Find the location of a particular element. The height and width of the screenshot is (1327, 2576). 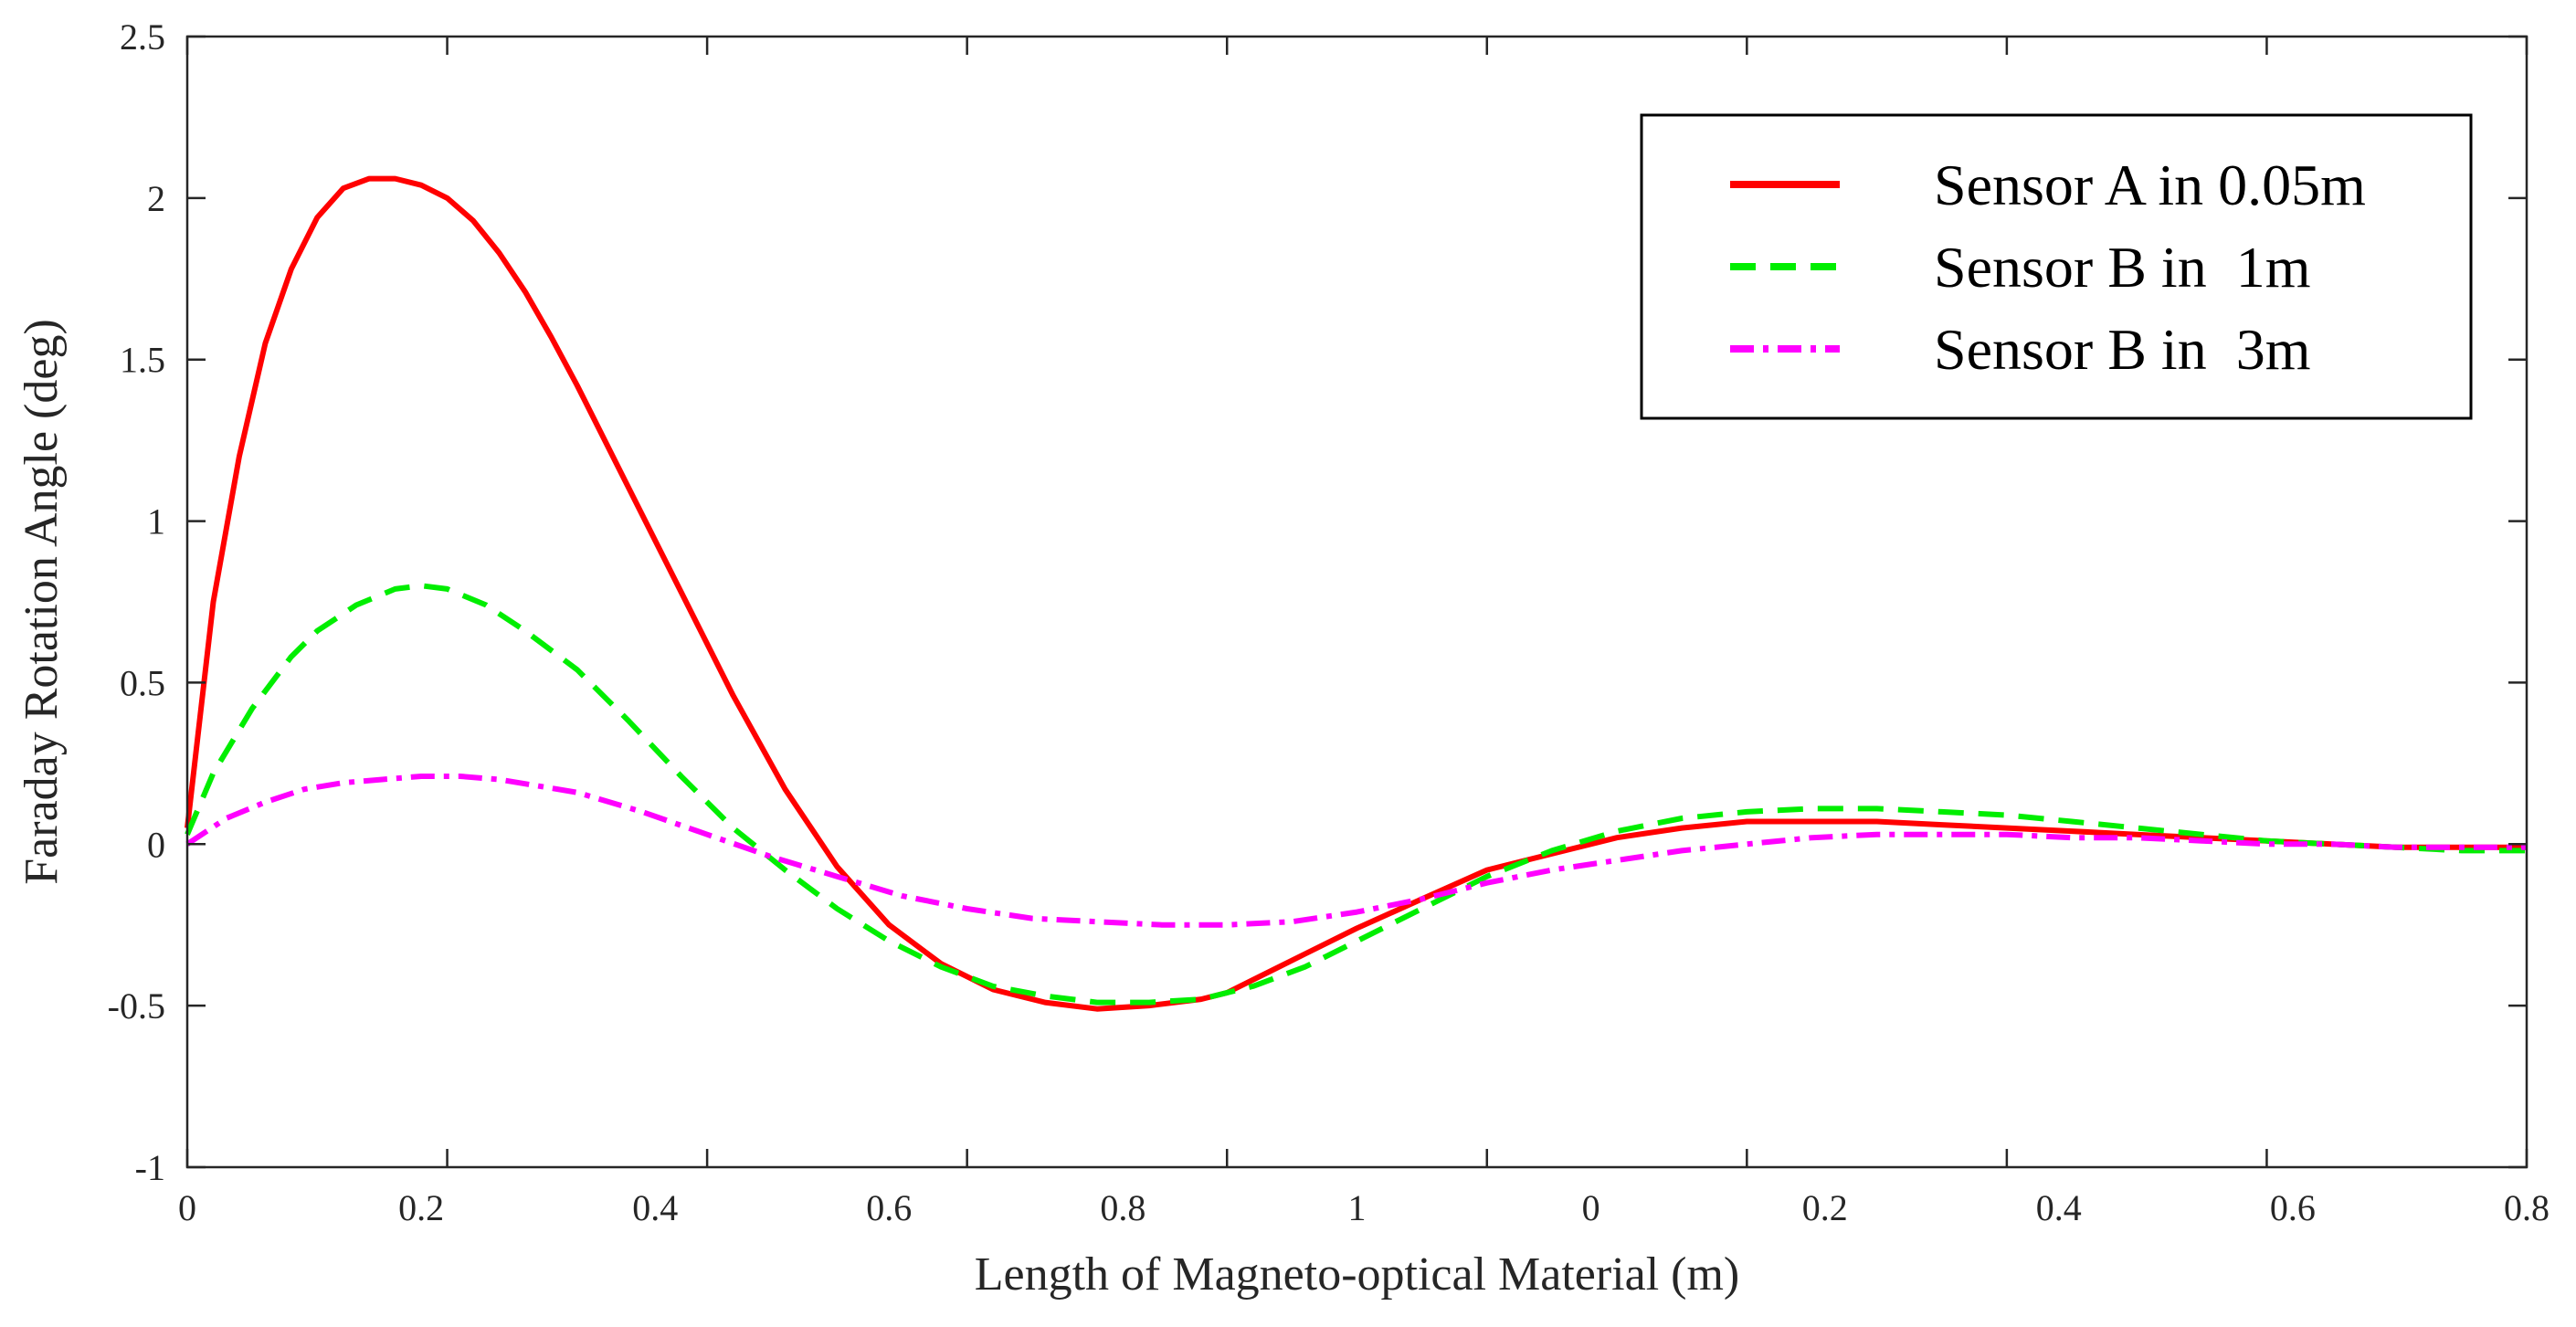

y-tick-label: 2.5 is located at coordinates (142, 37).